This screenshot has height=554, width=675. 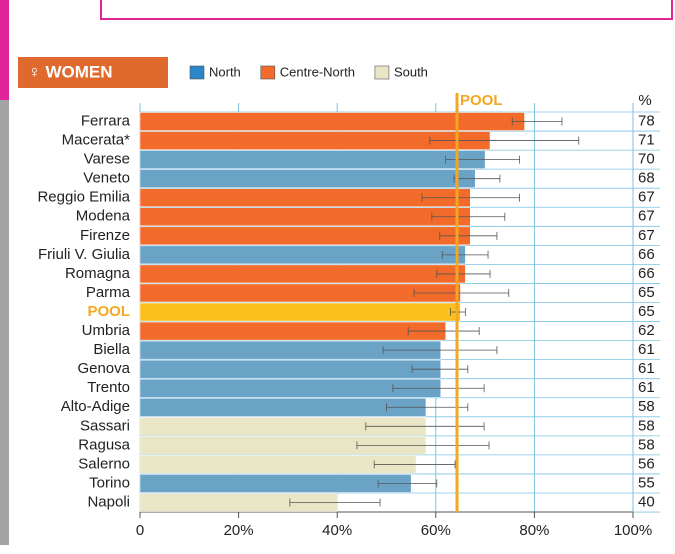 I want to click on category-label: Reggio Emilia, so click(x=83, y=197).